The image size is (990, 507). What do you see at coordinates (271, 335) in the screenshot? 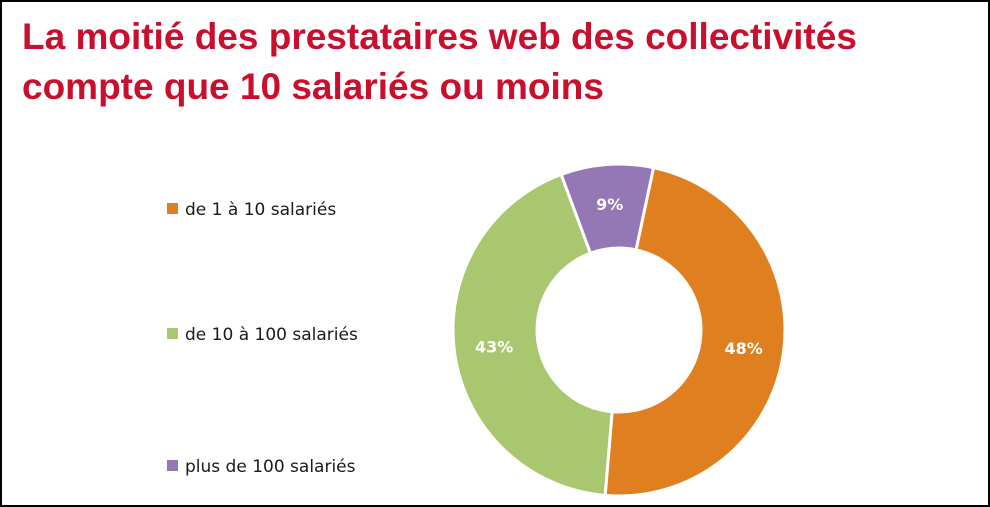
I see `legend-label-10-100: de 10 à 100 salariés` at bounding box center [271, 335].